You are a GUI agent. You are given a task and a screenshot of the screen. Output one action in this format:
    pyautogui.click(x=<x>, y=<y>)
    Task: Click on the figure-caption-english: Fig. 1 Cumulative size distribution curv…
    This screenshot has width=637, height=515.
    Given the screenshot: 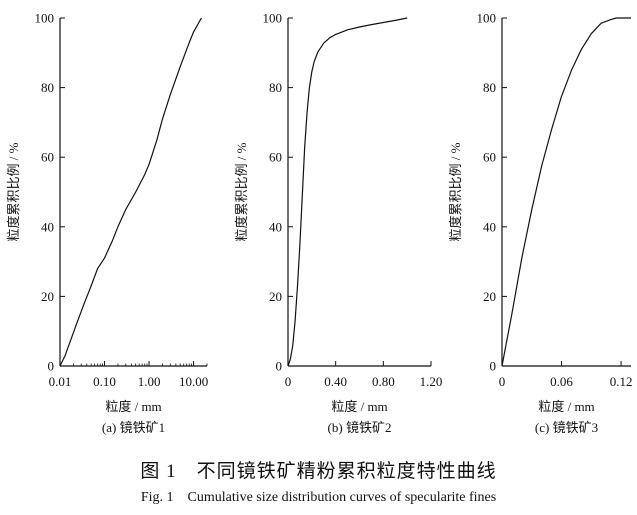 What is the action you would take?
    pyautogui.click(x=318, y=497)
    